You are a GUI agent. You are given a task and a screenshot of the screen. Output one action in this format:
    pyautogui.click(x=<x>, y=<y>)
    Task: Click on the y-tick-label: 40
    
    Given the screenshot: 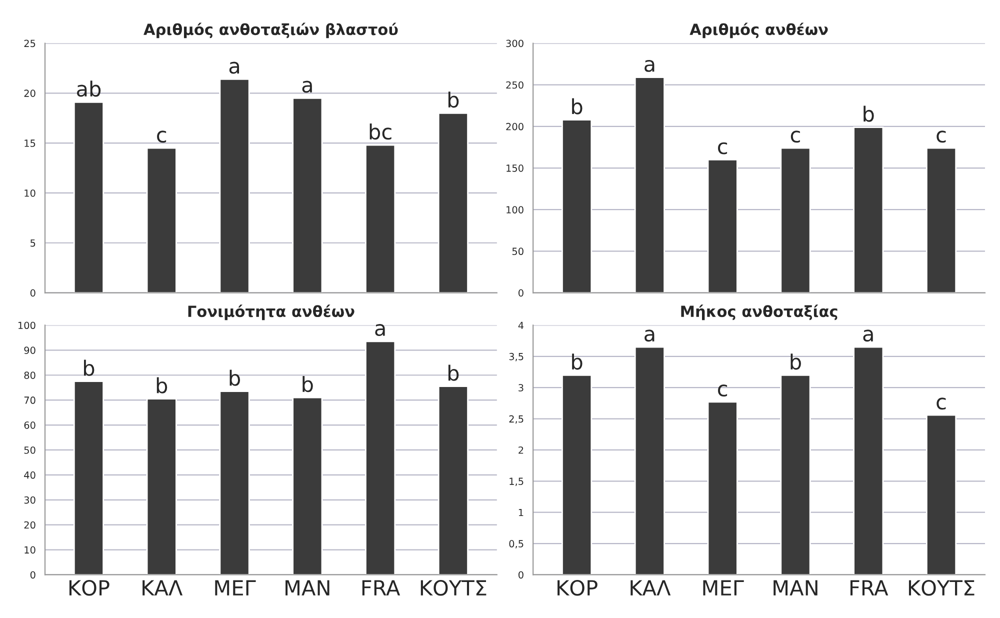 What is the action you would take?
    pyautogui.click(x=30, y=475)
    